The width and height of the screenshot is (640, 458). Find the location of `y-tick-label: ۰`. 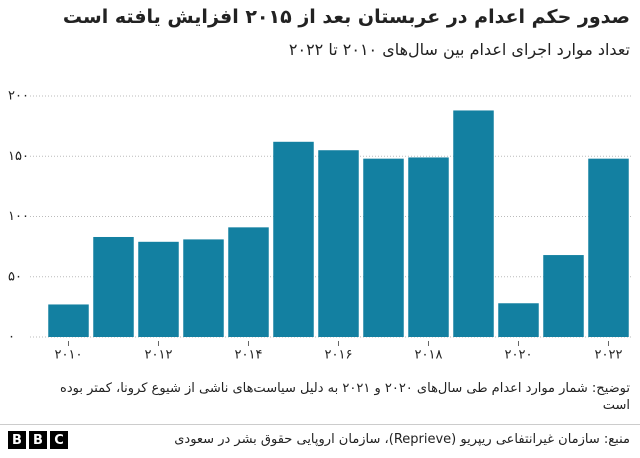

y-tick-label: ۰ is located at coordinates (11, 337).